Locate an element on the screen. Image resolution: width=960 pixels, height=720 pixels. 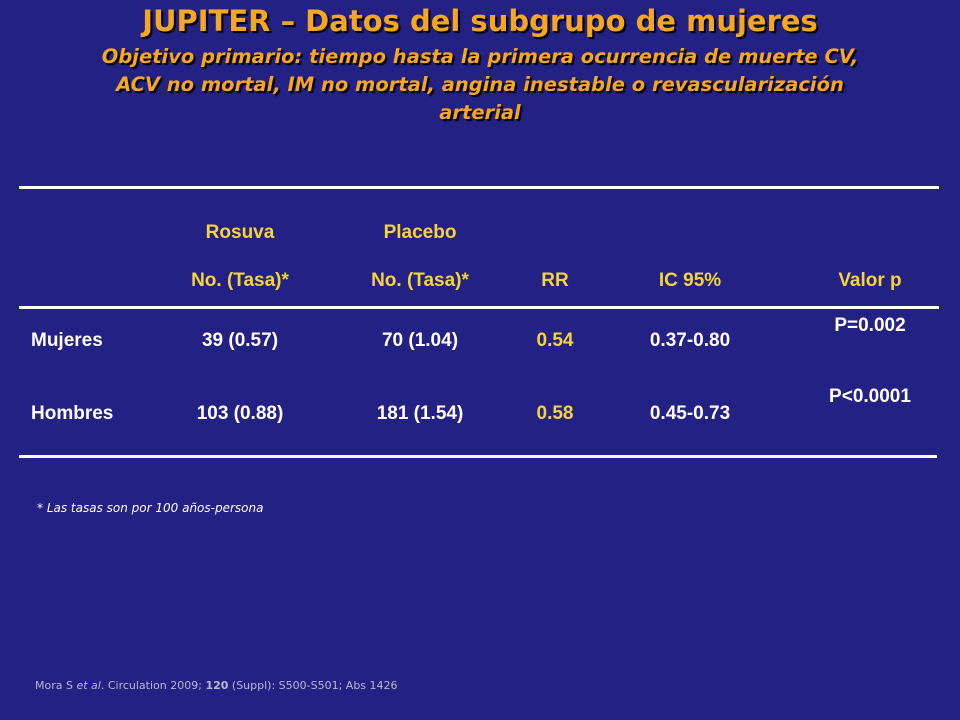
cell-rr-mujeres: 0.54 is located at coordinates (555, 340).